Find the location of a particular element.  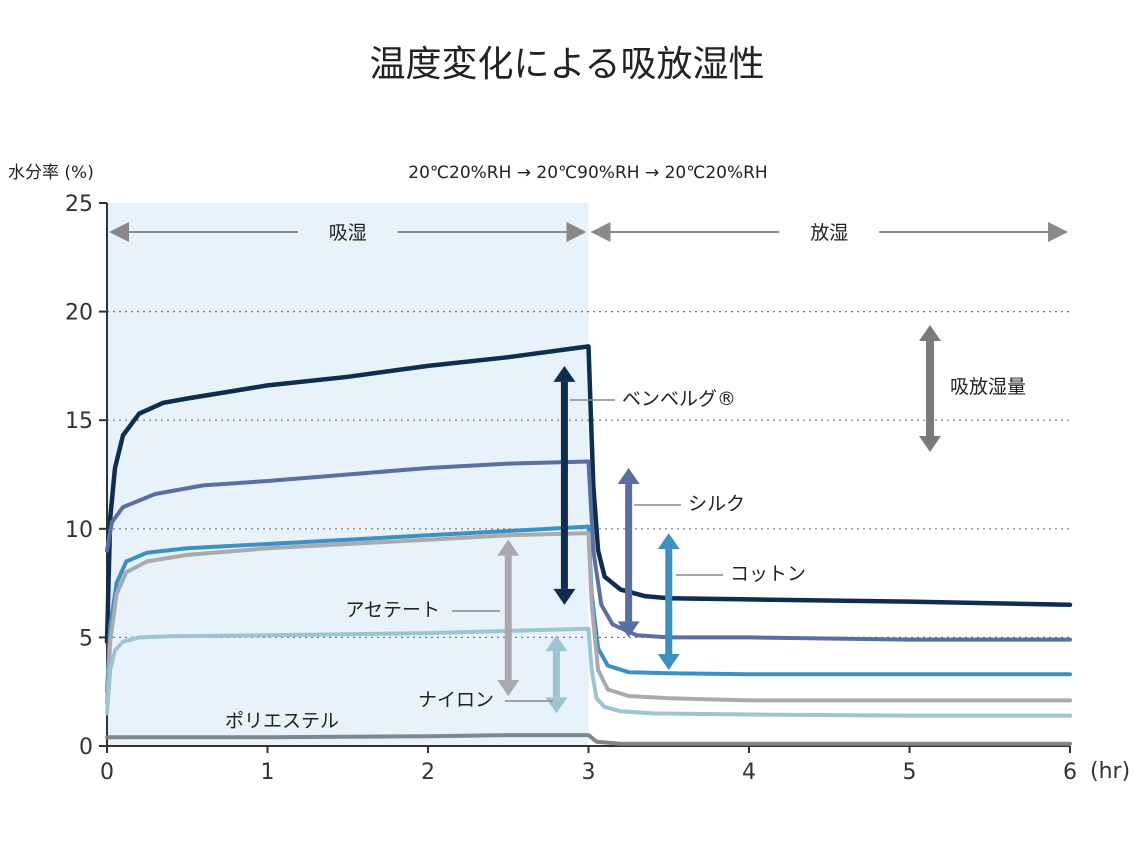

x-tick-label: 1 is located at coordinates (268, 772).